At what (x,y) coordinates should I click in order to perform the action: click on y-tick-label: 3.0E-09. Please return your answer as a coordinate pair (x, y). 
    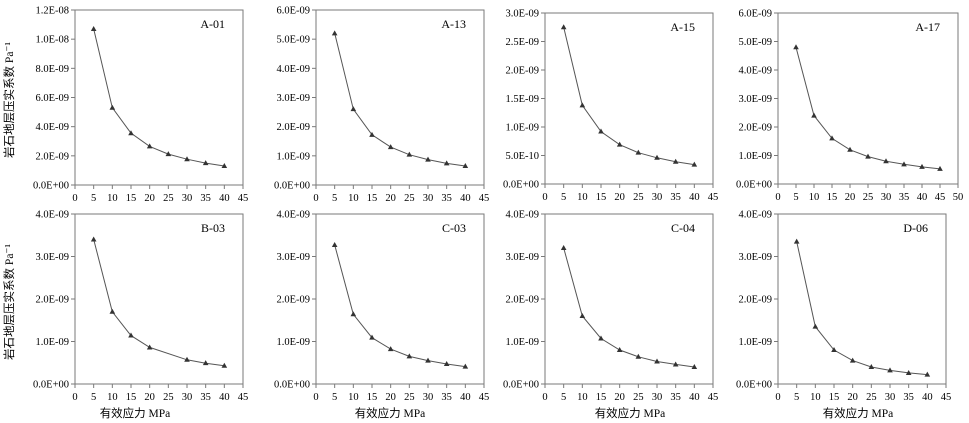
    Looking at the image, I should click on (522, 257).